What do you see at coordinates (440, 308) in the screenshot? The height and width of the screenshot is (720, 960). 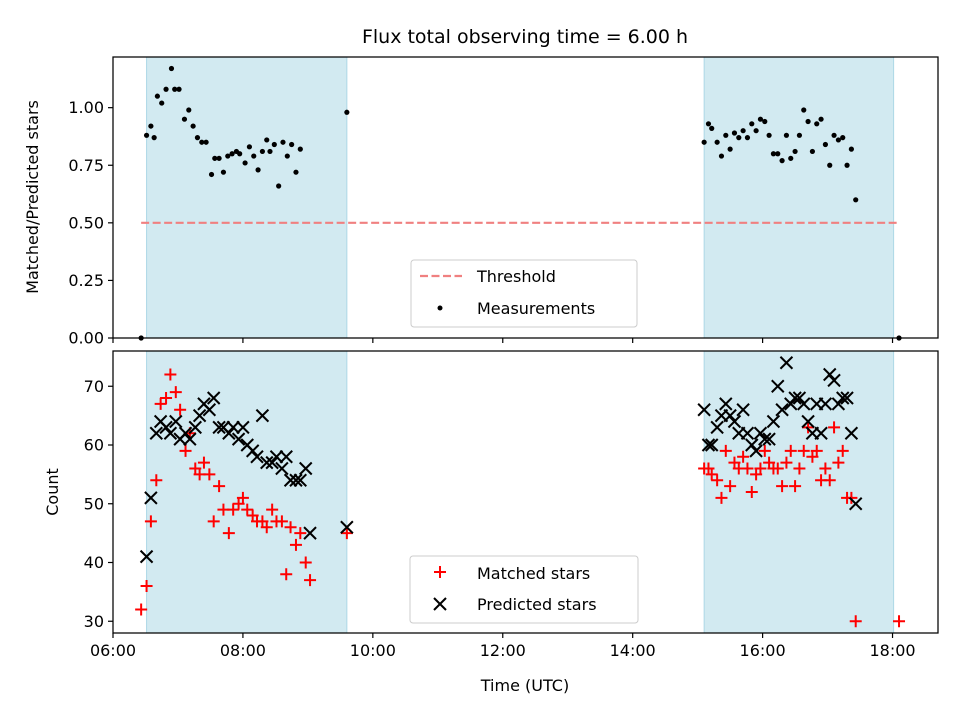 I see `measurements-legend-swatch` at bounding box center [440, 308].